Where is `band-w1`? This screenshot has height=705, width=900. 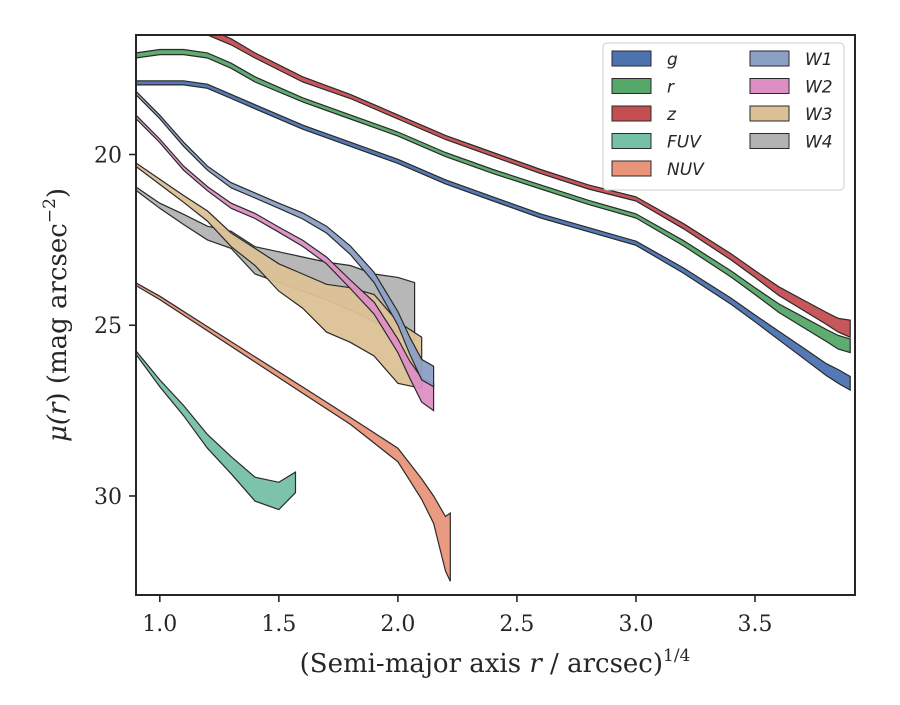
band-w1 is located at coordinates (285, 239).